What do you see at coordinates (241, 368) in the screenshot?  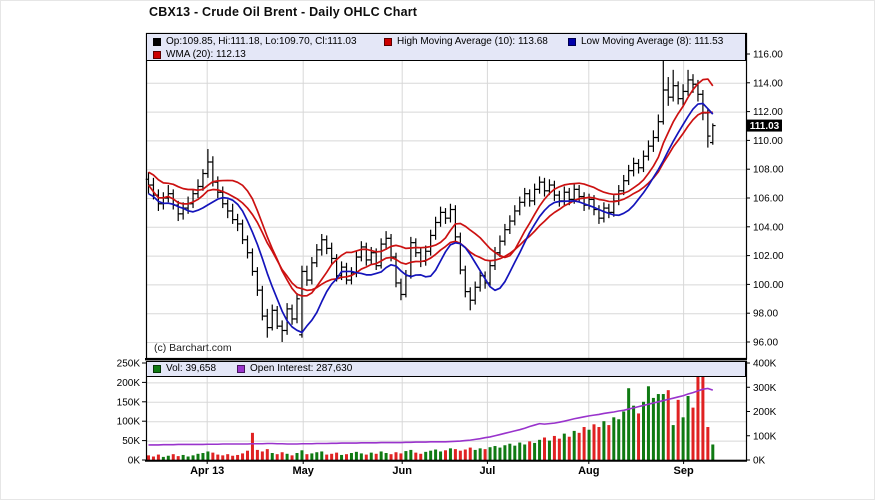 I see `open-interest-swatch-icon` at bounding box center [241, 368].